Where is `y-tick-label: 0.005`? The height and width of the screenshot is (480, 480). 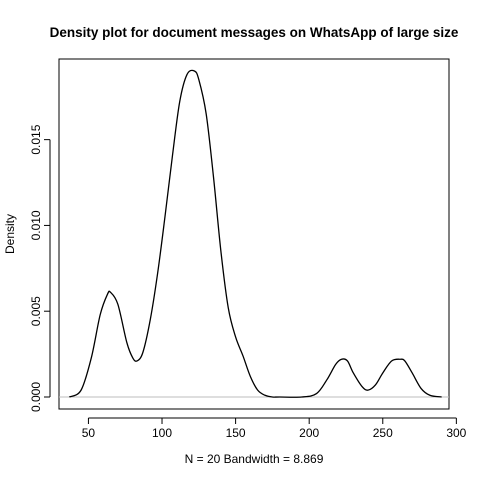 y-tick-label: 0.005 is located at coordinates (36, 311).